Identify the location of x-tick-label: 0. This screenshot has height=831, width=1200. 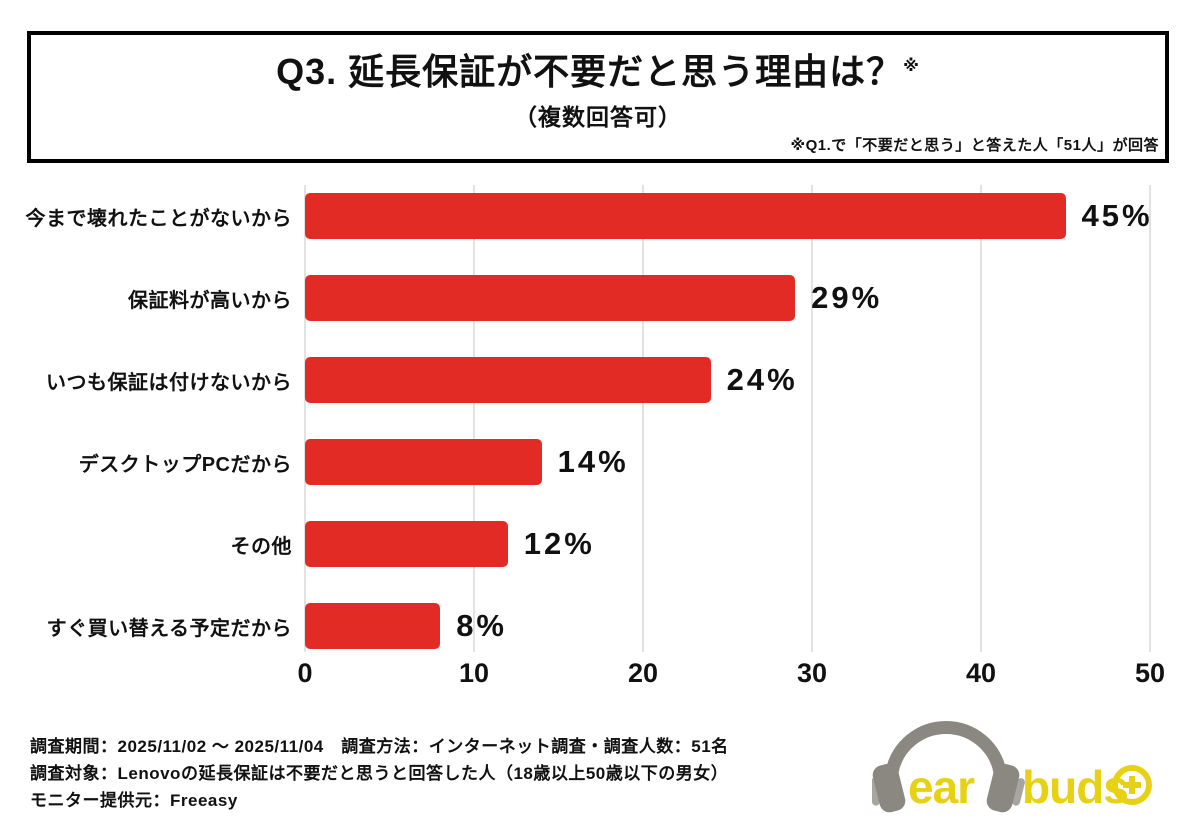
(305, 673).